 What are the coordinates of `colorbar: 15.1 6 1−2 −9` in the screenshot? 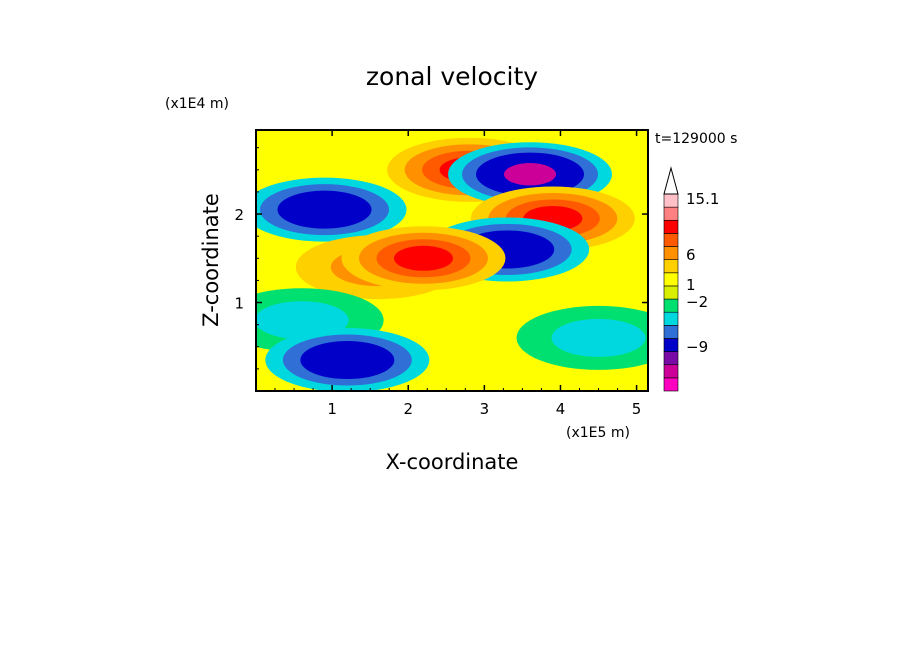 It's located at (691, 279).